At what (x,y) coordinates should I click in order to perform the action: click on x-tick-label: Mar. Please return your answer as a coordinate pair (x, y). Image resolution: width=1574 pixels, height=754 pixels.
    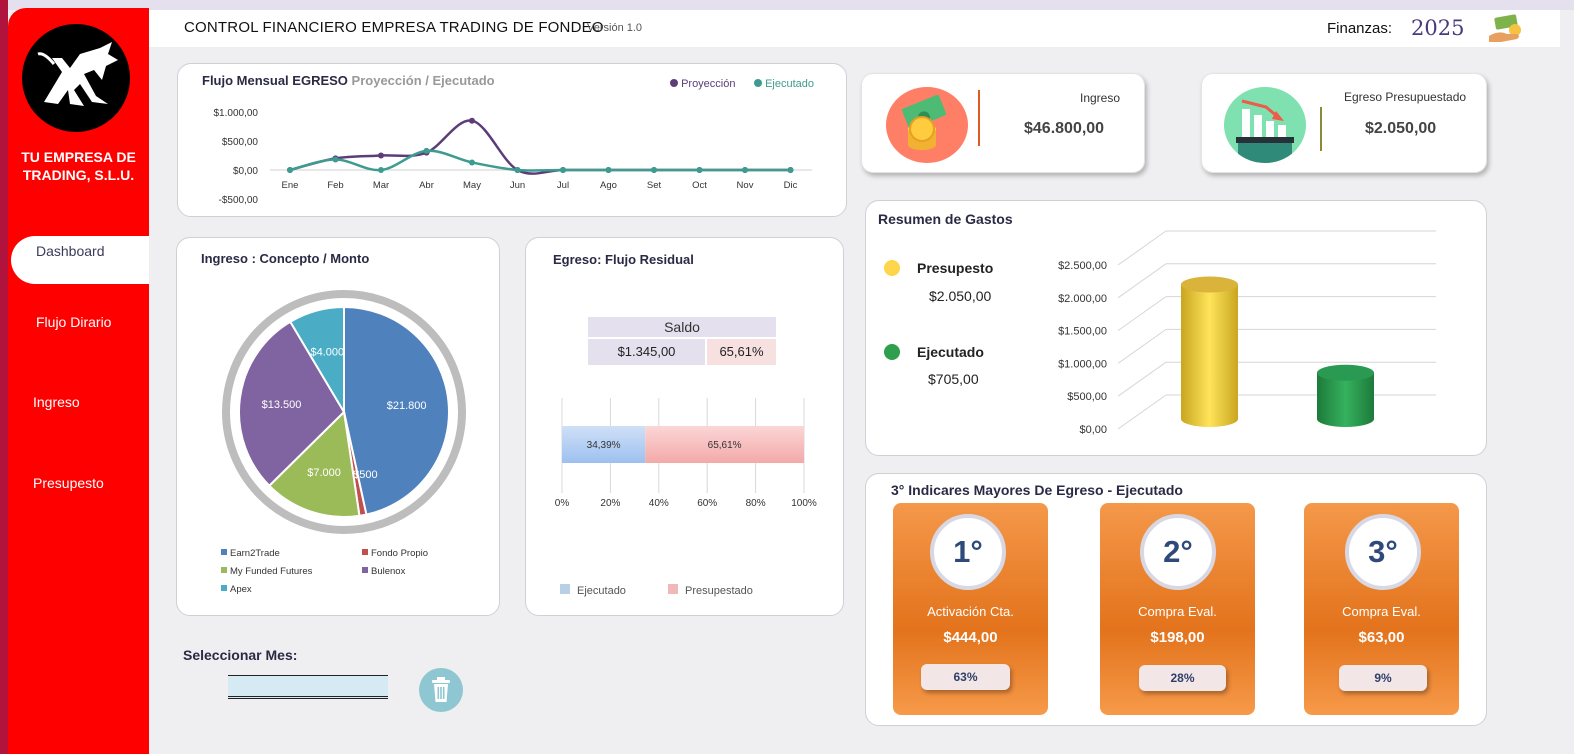
    Looking at the image, I should click on (381, 185).